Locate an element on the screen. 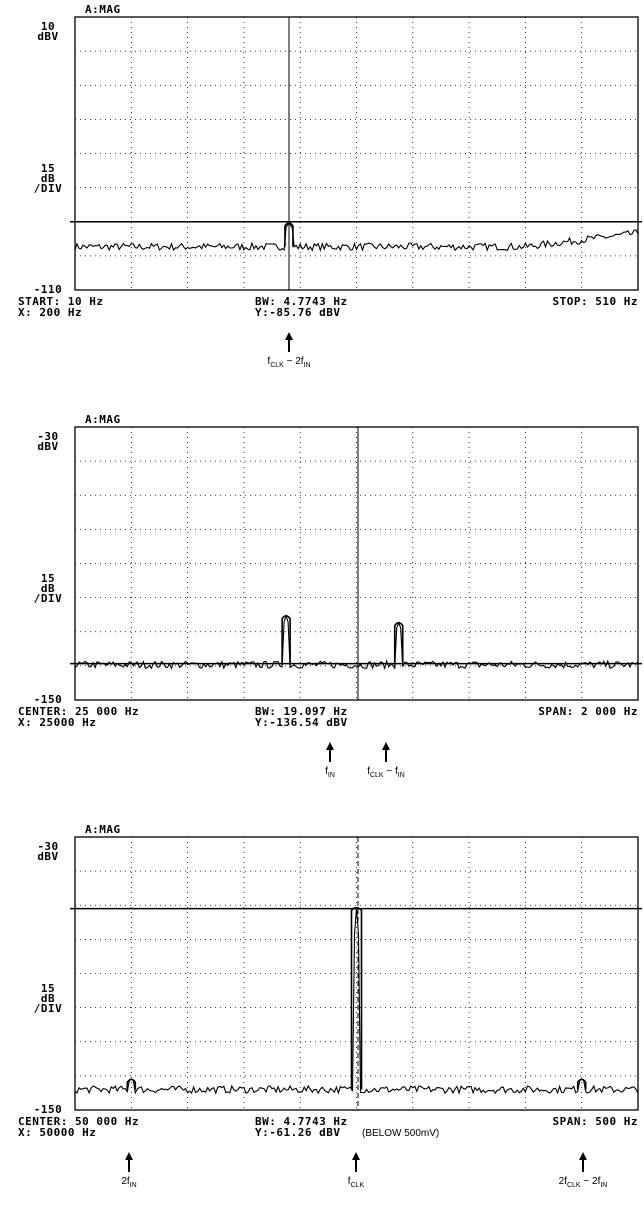 This screenshot has height=1225, width=644. marker-label: 2fCLK − 2fIN is located at coordinates (583, 1182).